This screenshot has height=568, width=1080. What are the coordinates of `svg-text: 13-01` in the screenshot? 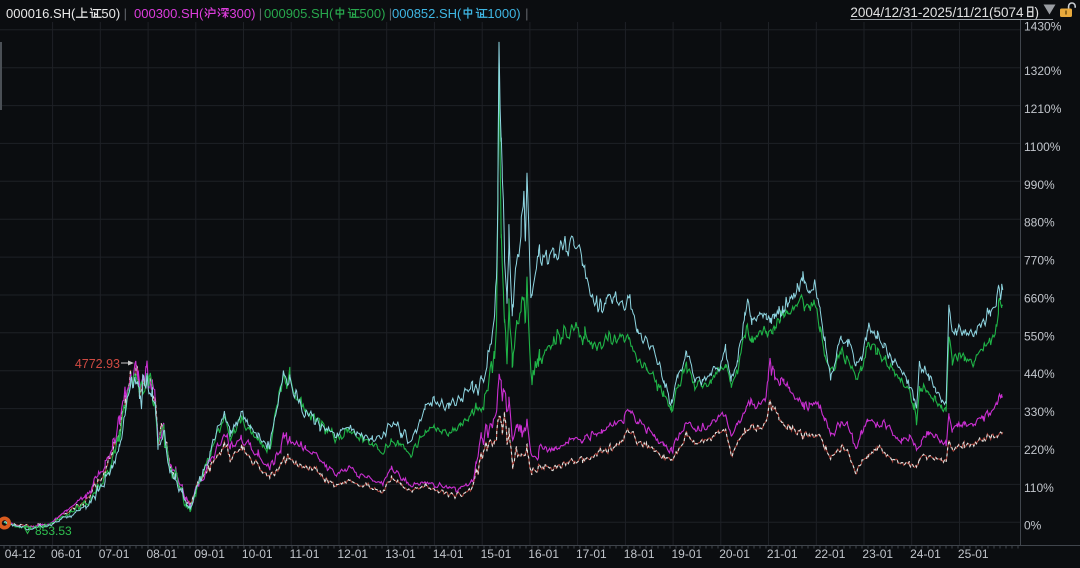 It's located at (400, 554).